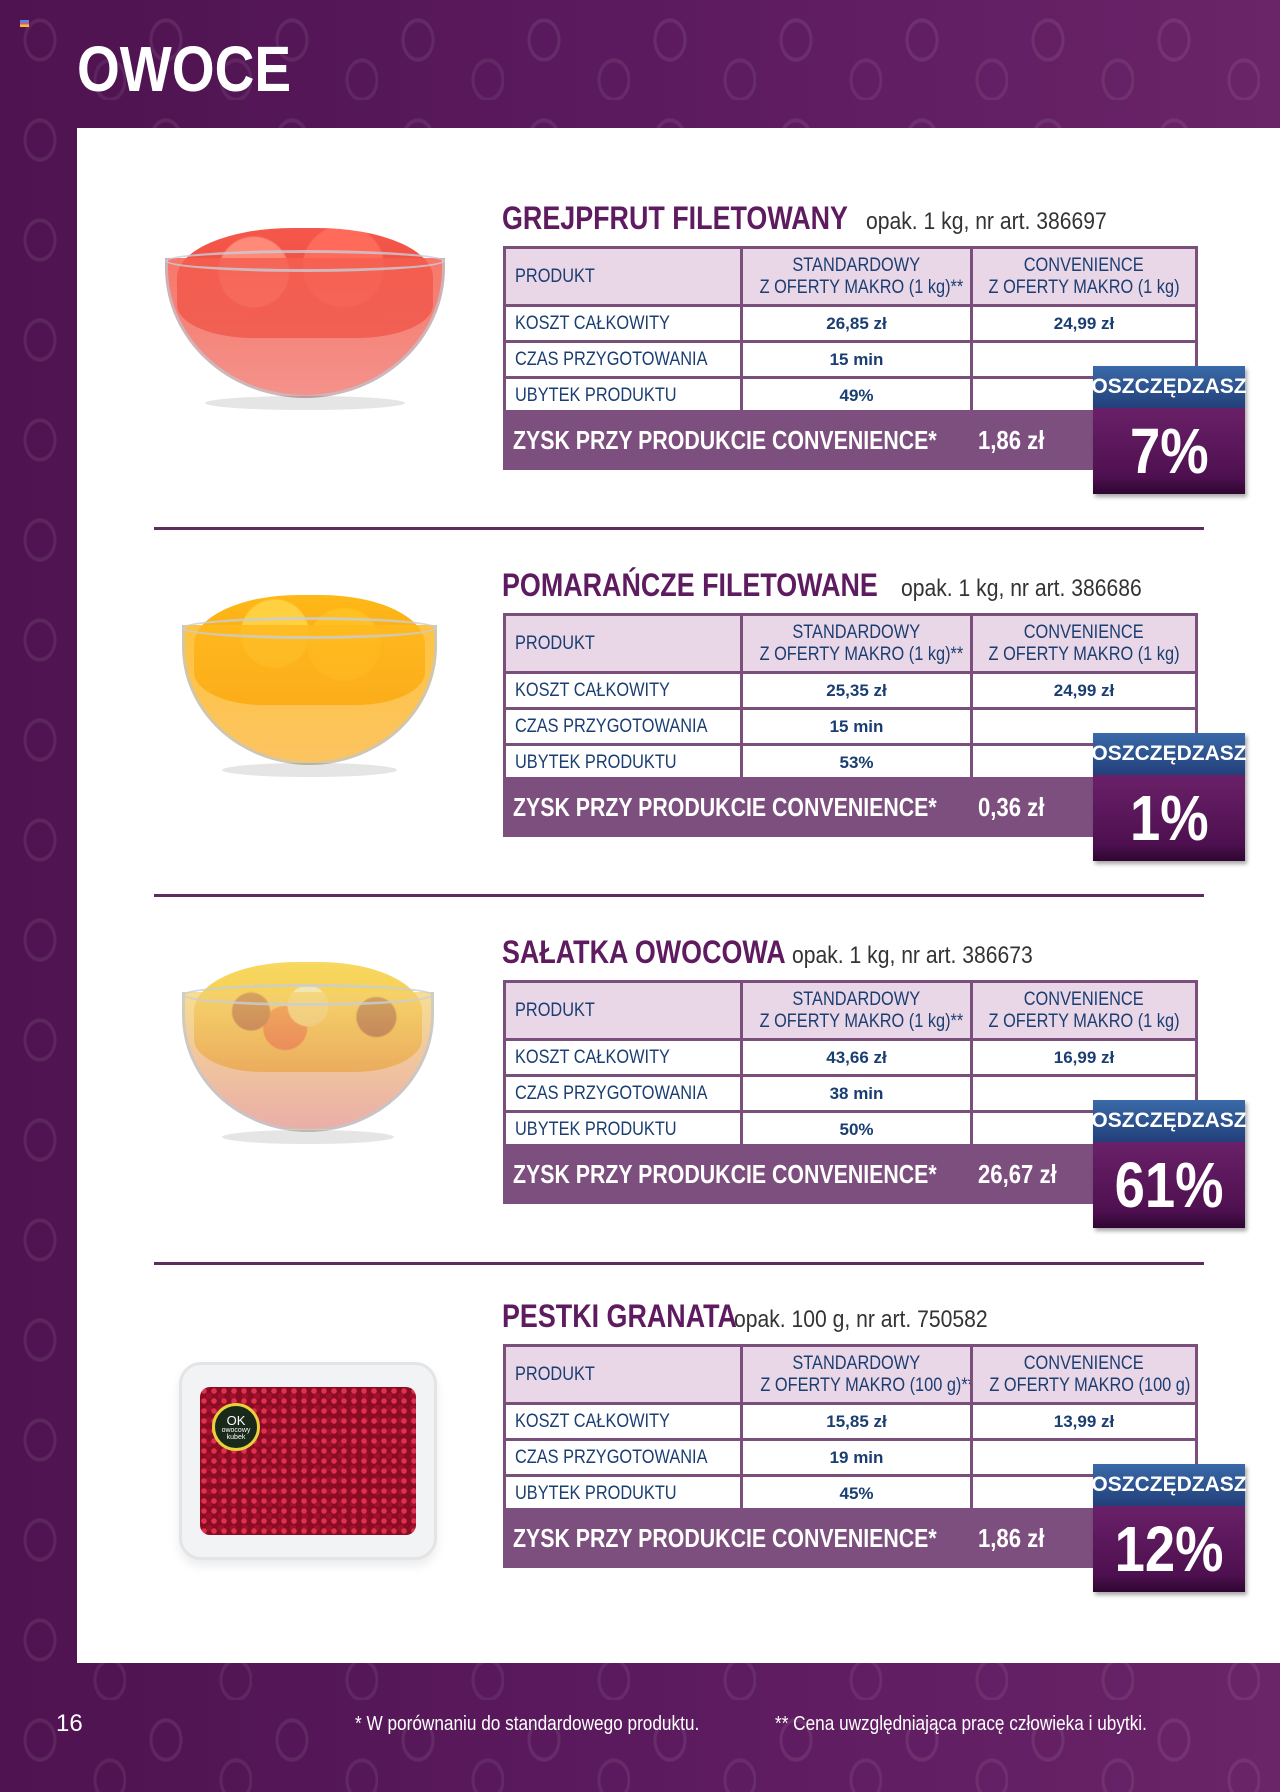  Describe the element at coordinates (1169, 1549) in the screenshot. I see `savings-percent: 12%` at that location.